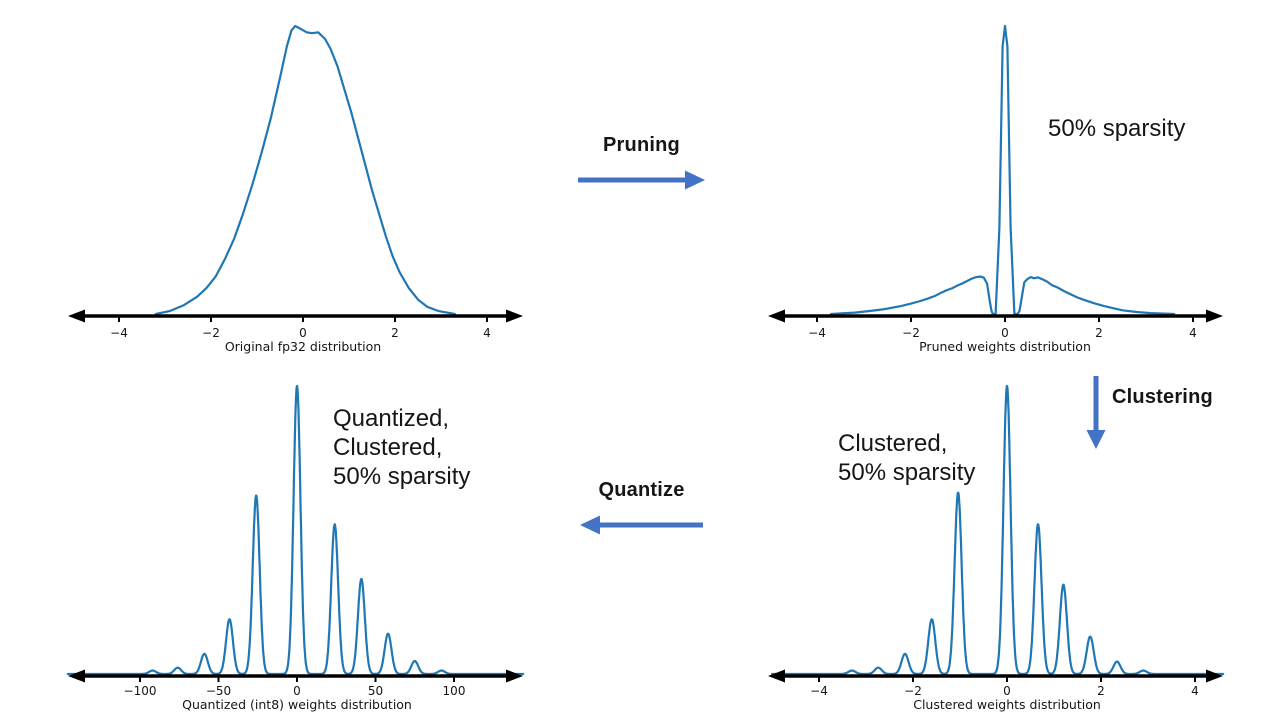  What do you see at coordinates (140, 691) in the screenshot?
I see `tick-label: −100` at bounding box center [140, 691].